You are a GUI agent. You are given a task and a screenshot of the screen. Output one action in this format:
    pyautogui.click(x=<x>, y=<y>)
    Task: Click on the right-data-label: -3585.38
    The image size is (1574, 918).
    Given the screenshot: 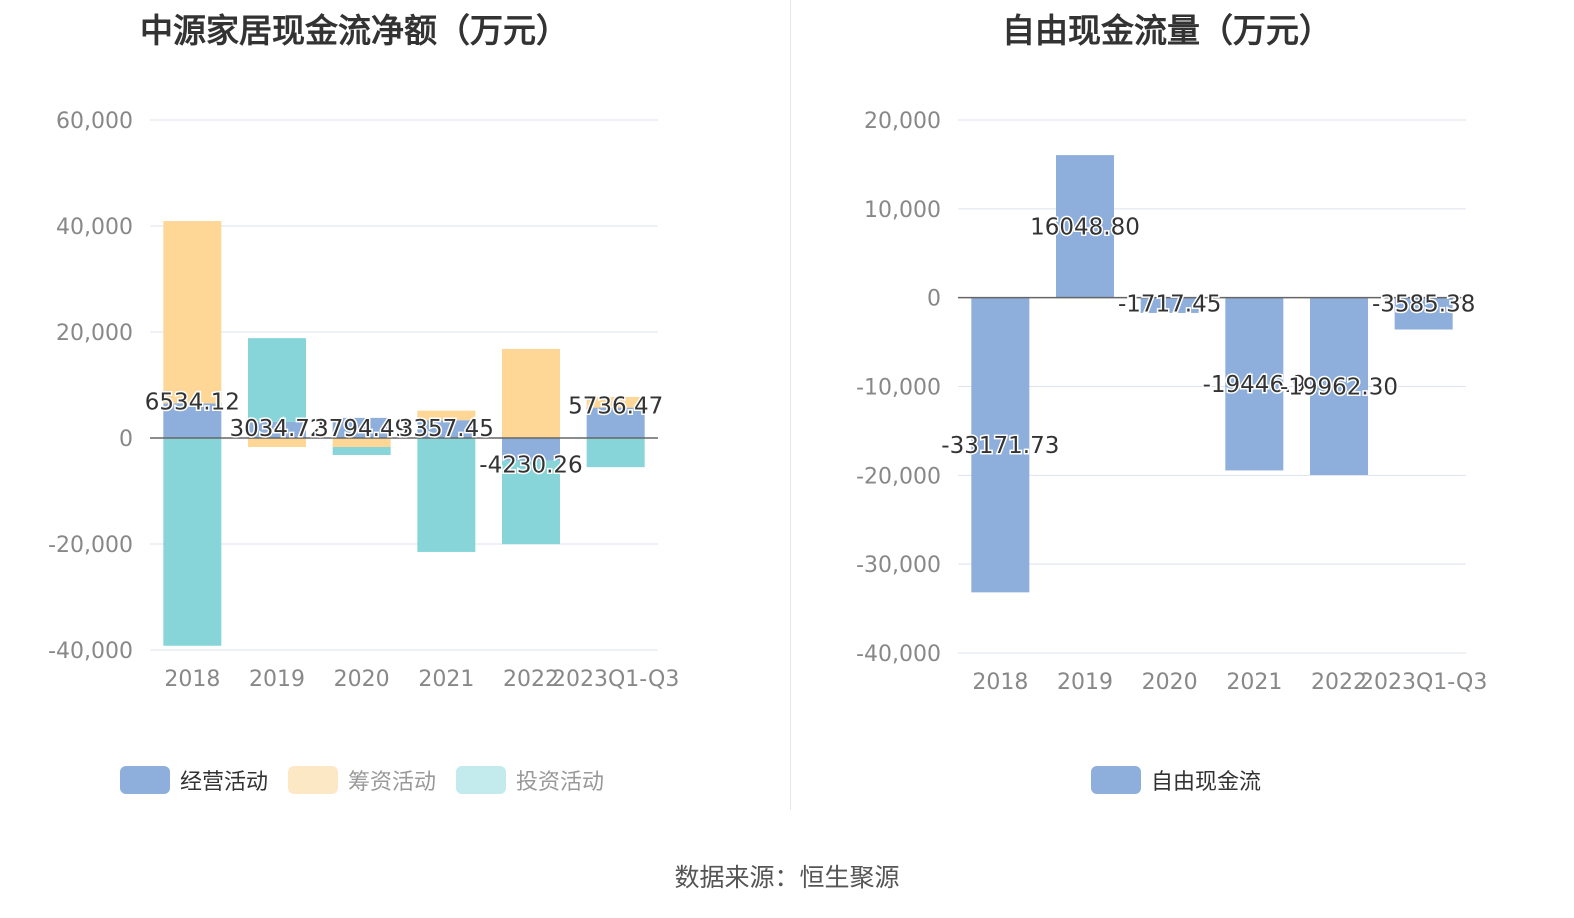 What is the action you would take?
    pyautogui.click(x=1423, y=305)
    